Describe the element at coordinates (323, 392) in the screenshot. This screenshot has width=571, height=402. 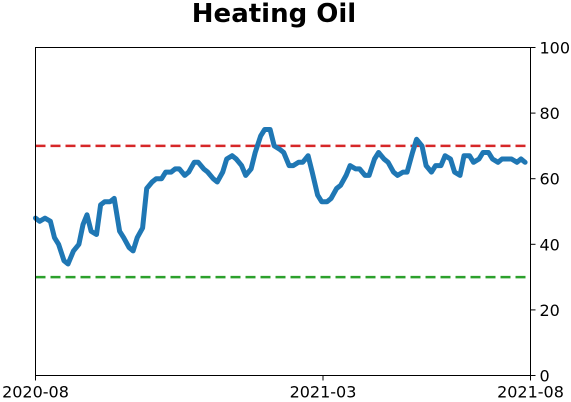
I see `x-tick-label: 2021-03` at that location.